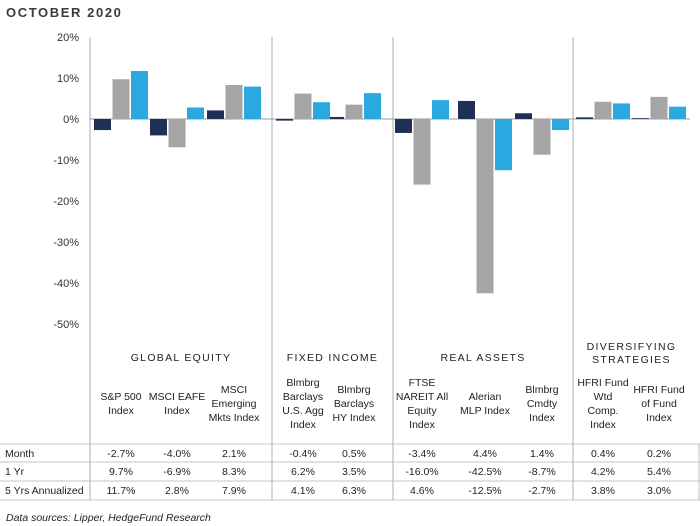 Image resolution: width=700 pixels, height=526 pixels. Describe the element at coordinates (44, 491) in the screenshot. I see `table-row-label: 5 Yrs Annualized` at that location.